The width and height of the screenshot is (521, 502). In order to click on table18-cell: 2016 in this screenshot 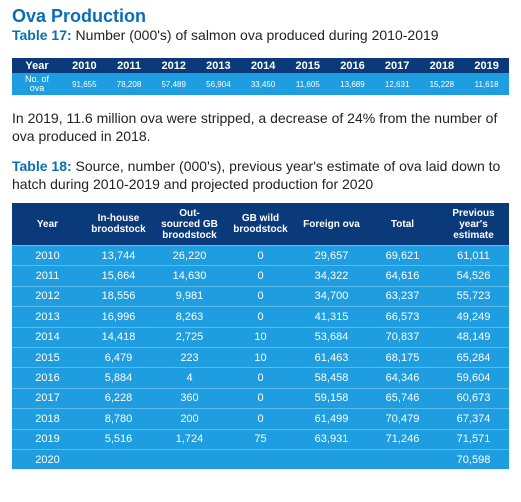, I will do `click(47, 378)`.